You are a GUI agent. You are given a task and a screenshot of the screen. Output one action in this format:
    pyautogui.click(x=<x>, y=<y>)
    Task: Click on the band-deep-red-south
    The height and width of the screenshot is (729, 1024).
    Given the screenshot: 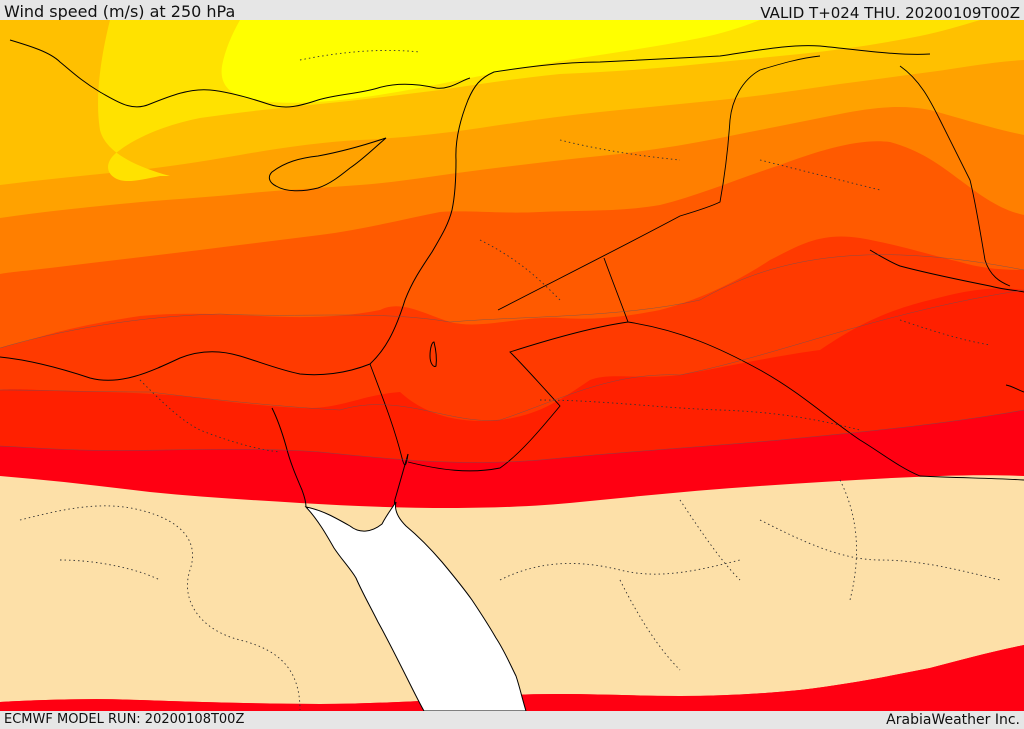 What is the action you would take?
    pyautogui.click(x=512, y=678)
    